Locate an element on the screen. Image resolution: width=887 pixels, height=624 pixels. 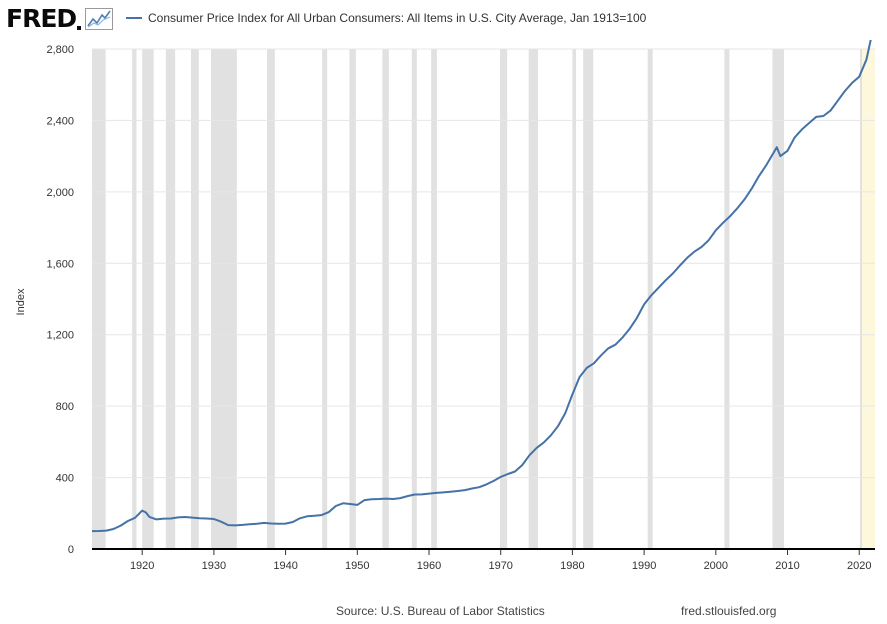
x-tick-label: 1970 is located at coordinates (500, 566).